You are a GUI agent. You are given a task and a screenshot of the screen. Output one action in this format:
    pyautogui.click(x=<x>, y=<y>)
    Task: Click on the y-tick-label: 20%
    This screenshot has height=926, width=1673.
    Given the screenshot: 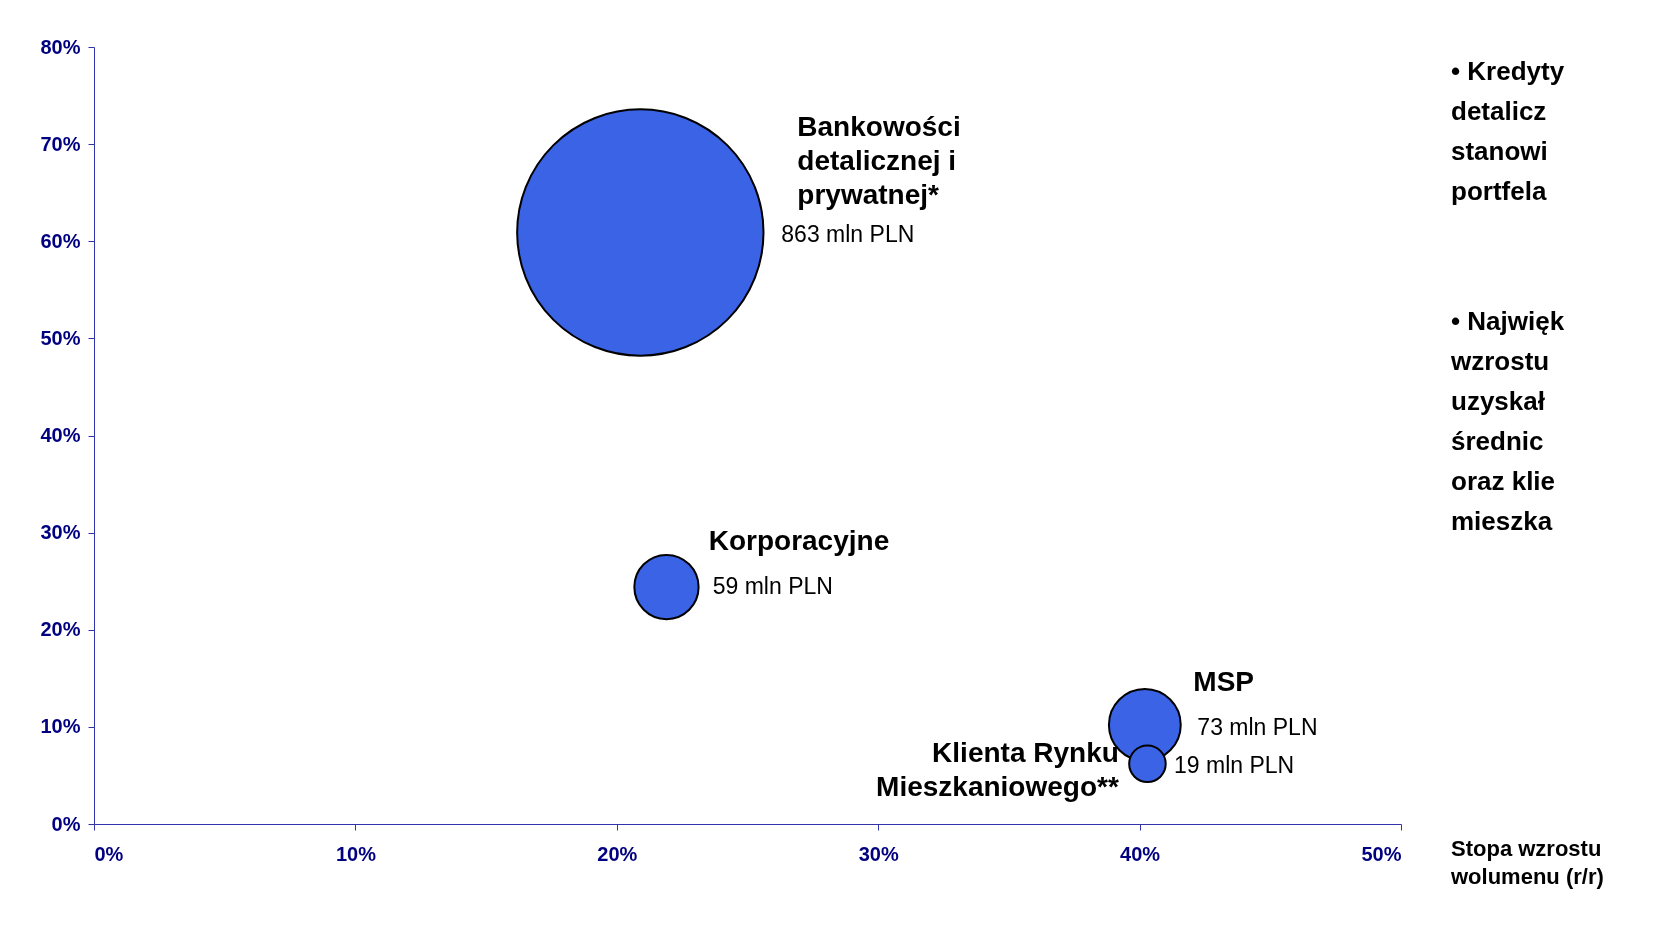 What is the action you would take?
    pyautogui.click(x=60, y=629)
    